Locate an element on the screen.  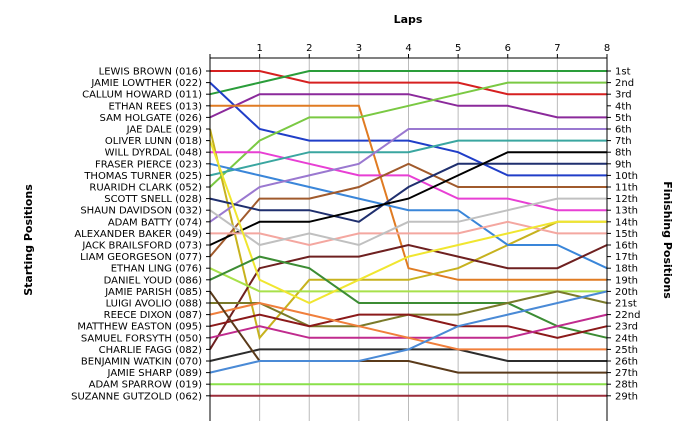
finishing-position-label: 22nd is located at coordinates (627, 315).